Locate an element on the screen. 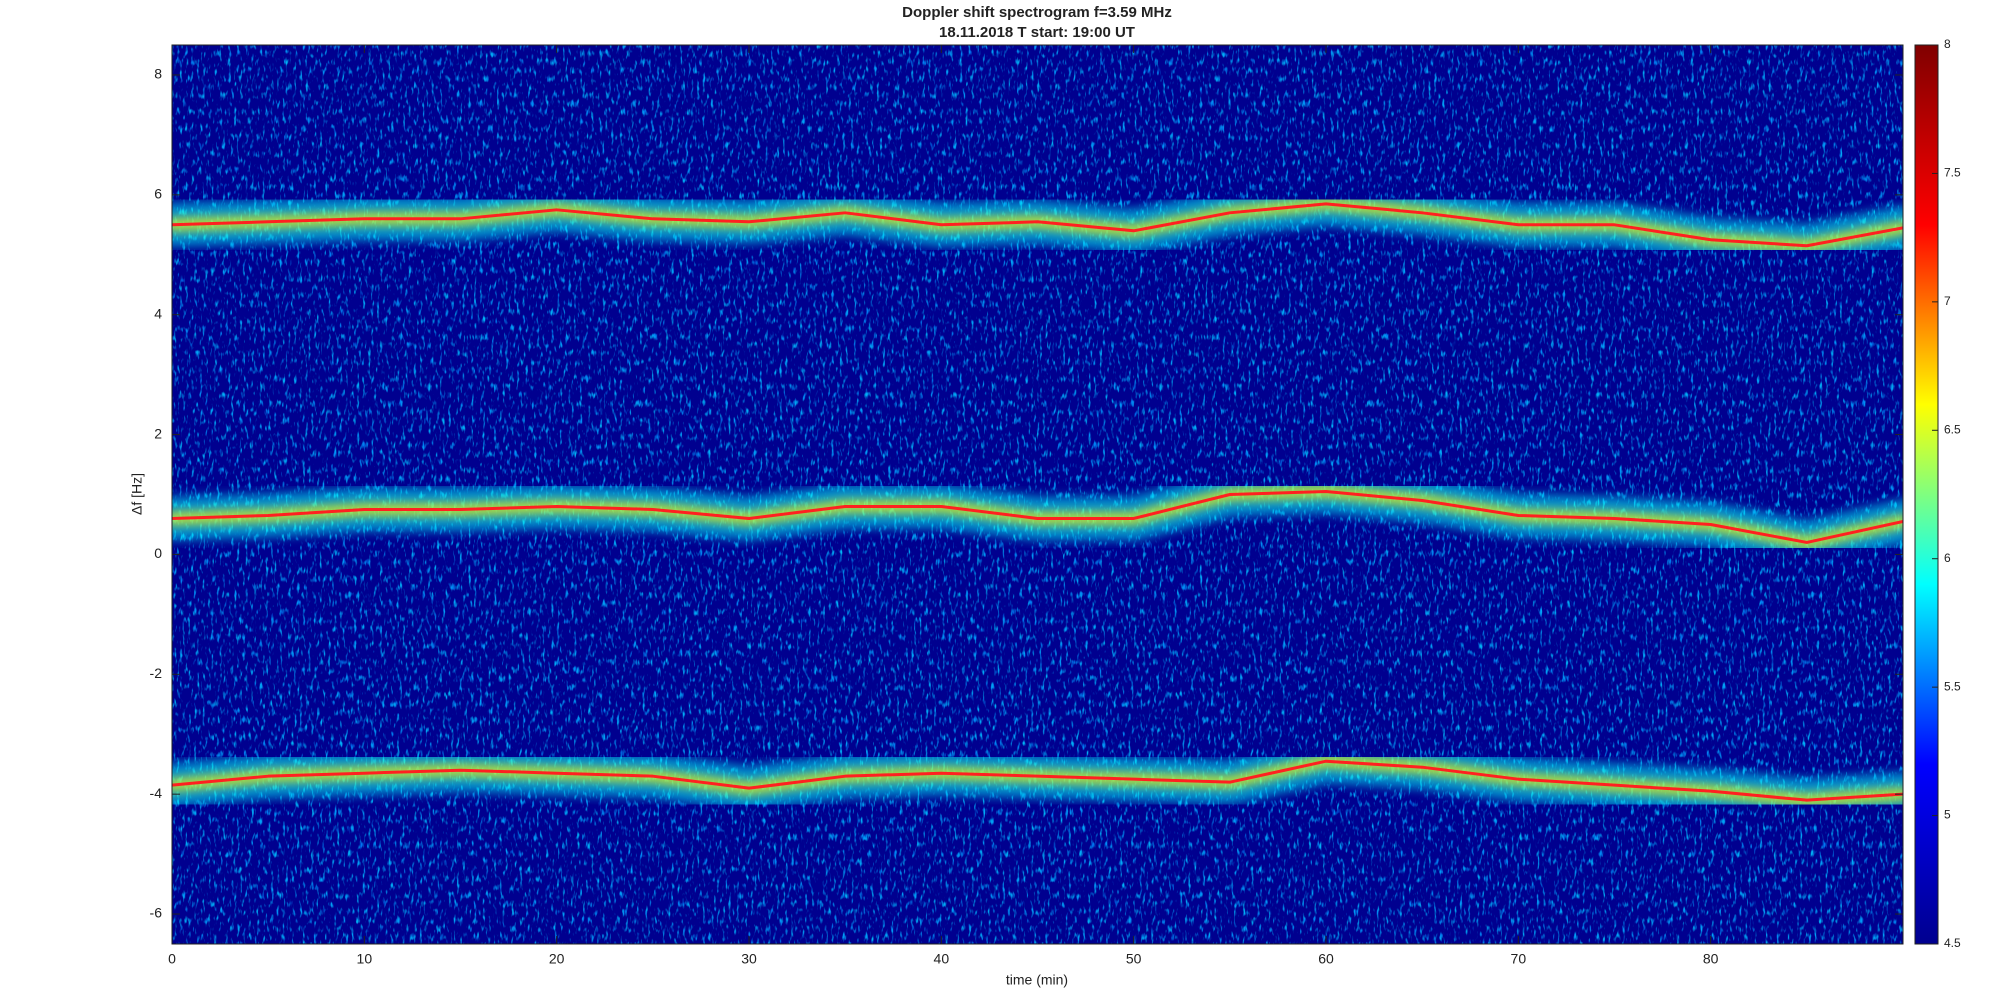  y-tick-label: 2 is located at coordinates (158, 433).